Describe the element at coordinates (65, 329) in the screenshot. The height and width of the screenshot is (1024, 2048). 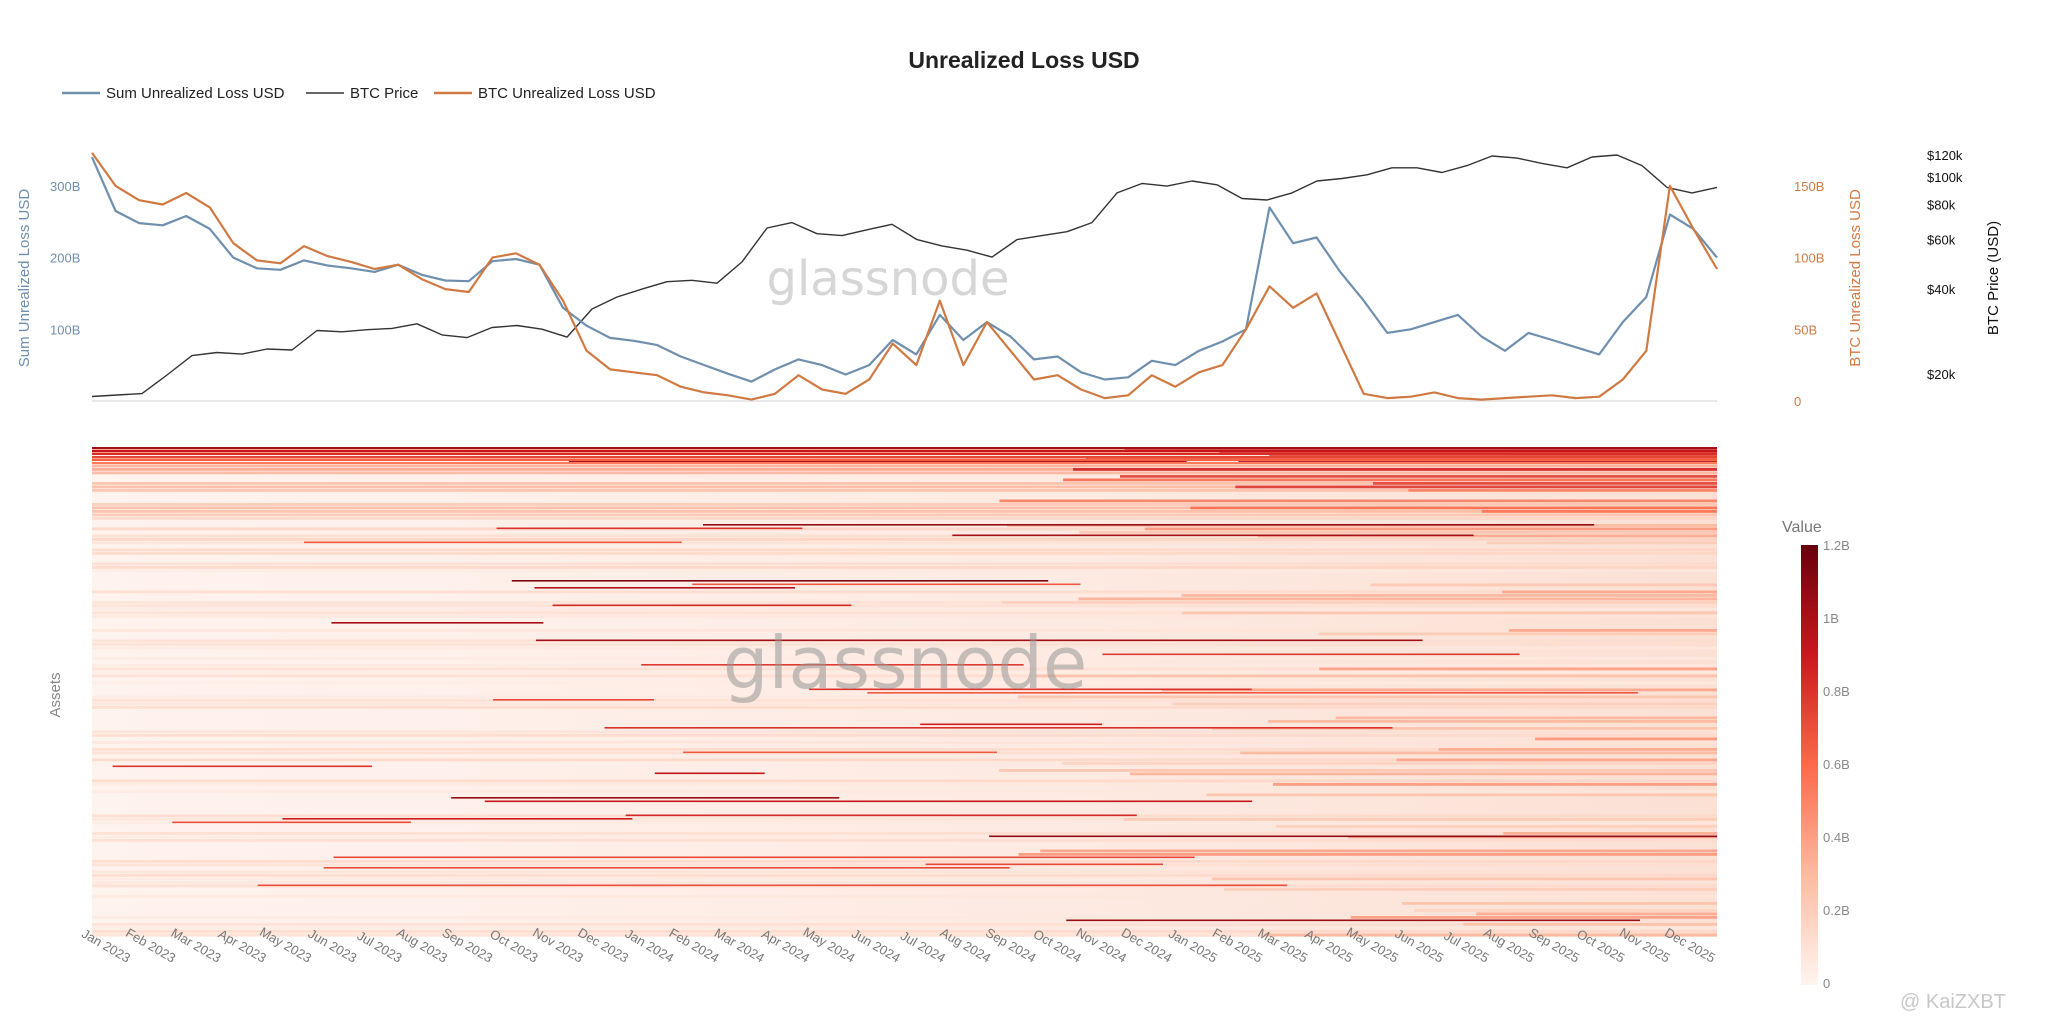
I see `left-tick-label: 100B` at that location.